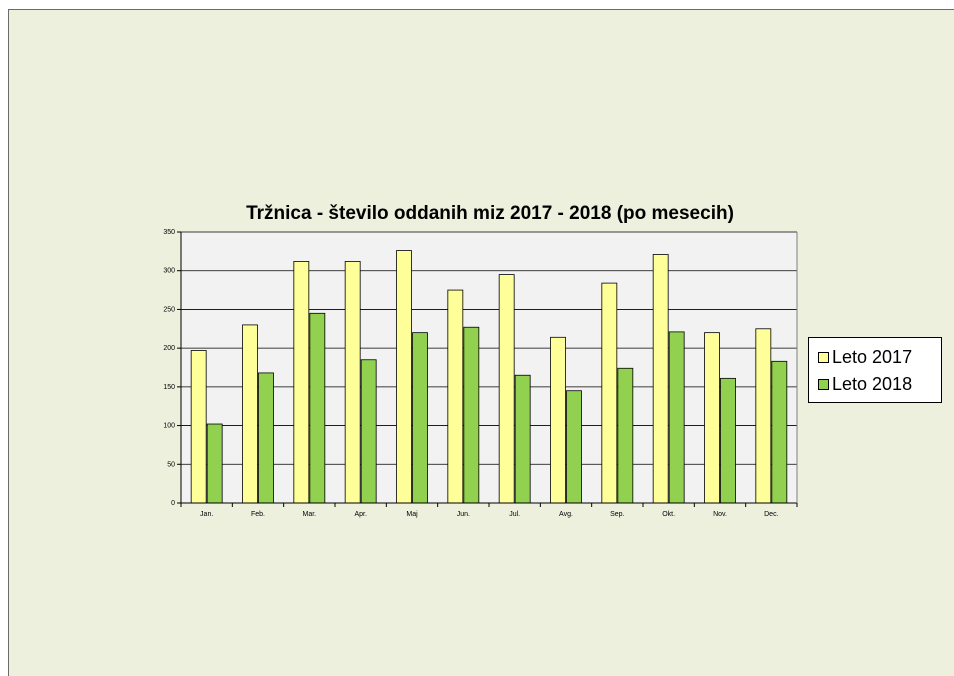 Image resolution: width=954 pixels, height=676 pixels. Describe the element at coordinates (872, 384) in the screenshot. I see `legend-label-2018: Leto 2018` at that location.